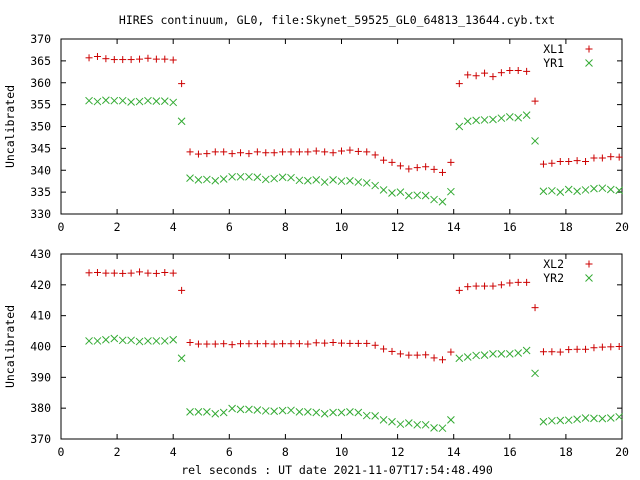 This screenshot has height=480, width=640. Describe the element at coordinates (40, 377) in the screenshot. I see `panel2-y-tick-label: 390` at that location.